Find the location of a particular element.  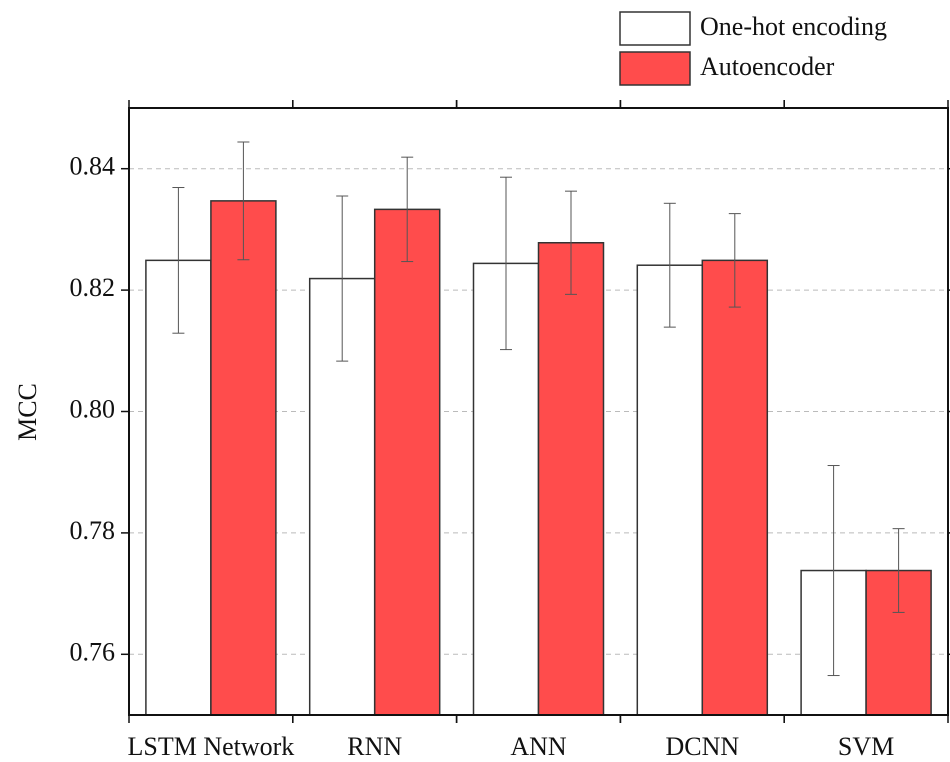

legend-label: One-hot encoding is located at coordinates (793, 26).